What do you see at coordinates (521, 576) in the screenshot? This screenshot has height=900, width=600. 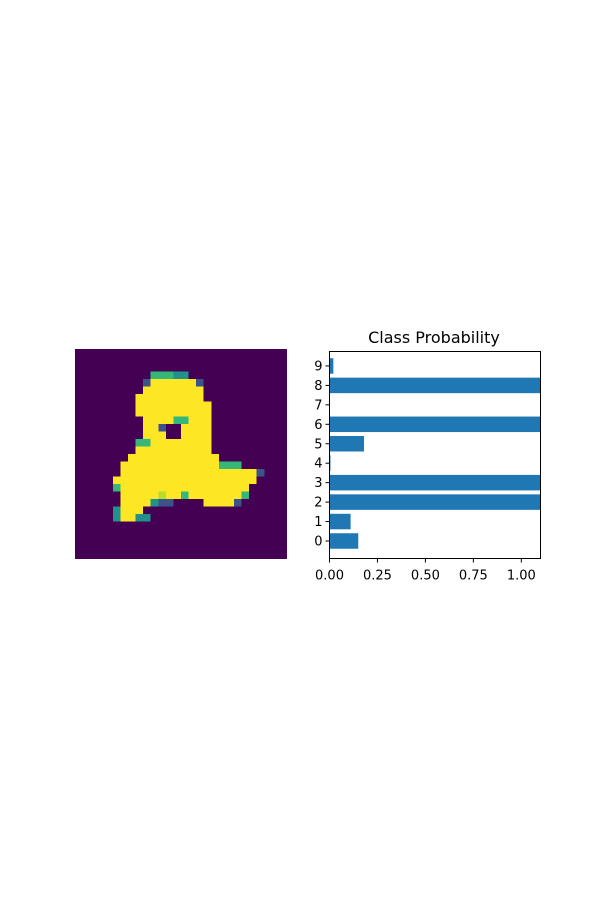 I see `x-tick-label-4: 1.00` at bounding box center [521, 576].